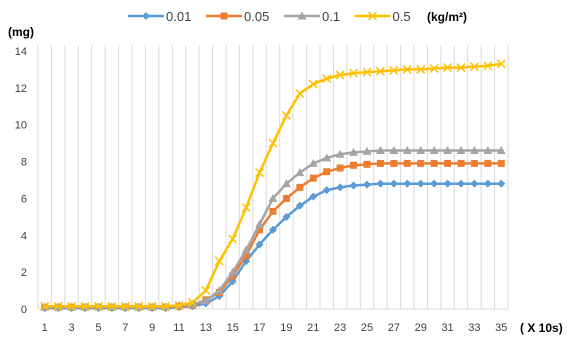  What do you see at coordinates (24, 273) in the screenshot?
I see `y-tick-label: 2` at bounding box center [24, 273].